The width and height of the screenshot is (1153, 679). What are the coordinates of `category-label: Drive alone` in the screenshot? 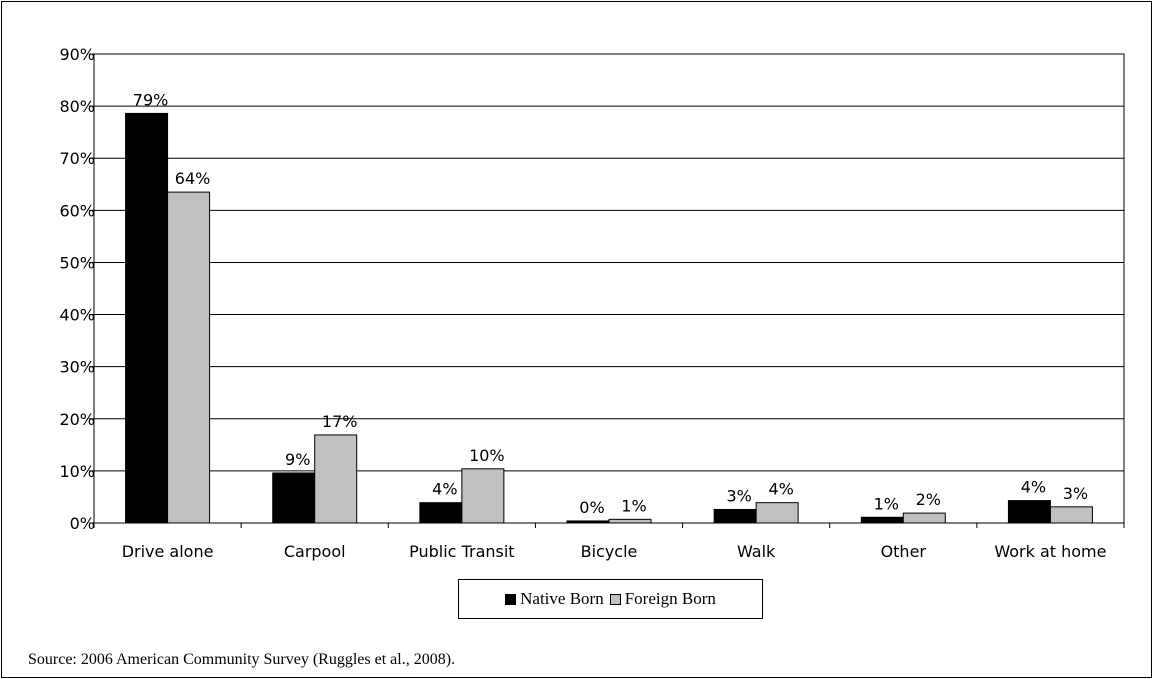 It's located at (168, 551).